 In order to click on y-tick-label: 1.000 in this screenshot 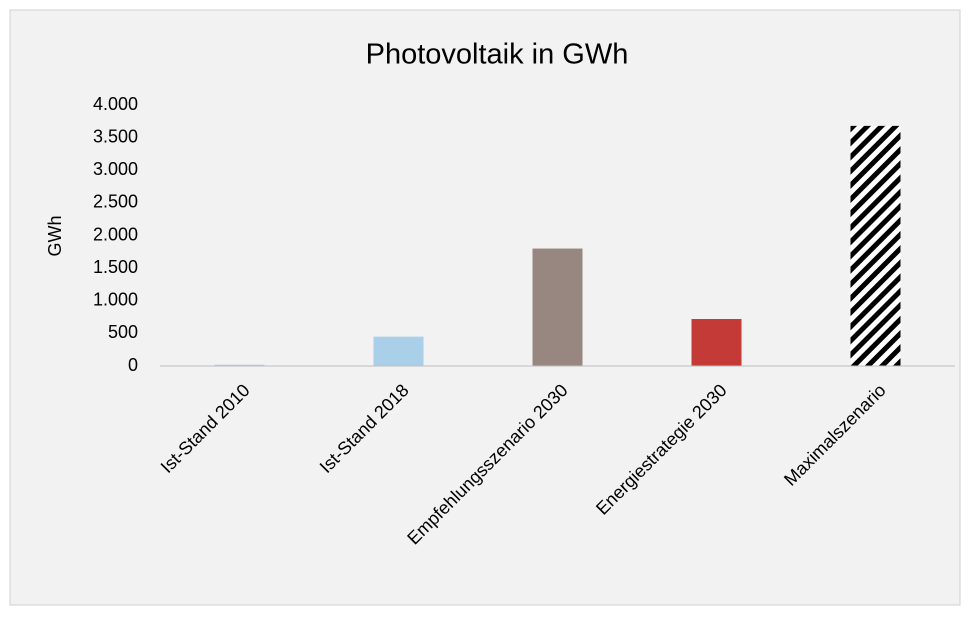, I will do `click(115, 300)`.